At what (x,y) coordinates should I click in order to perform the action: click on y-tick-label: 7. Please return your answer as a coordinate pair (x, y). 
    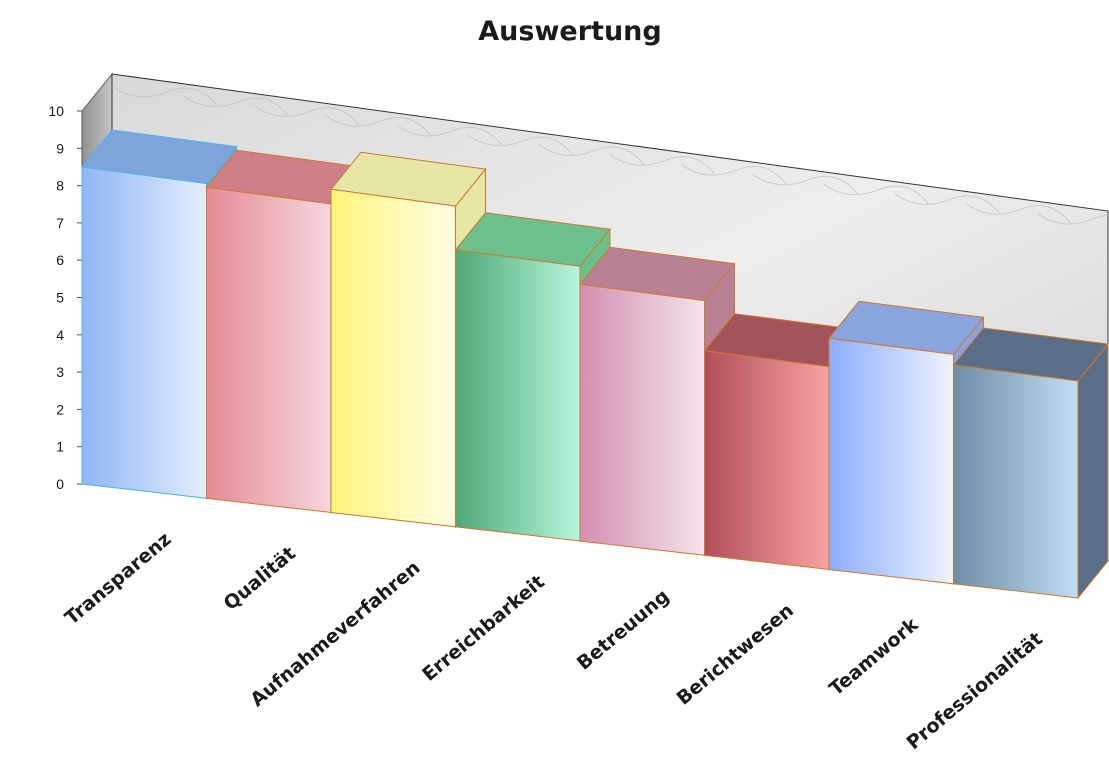
    Looking at the image, I should click on (60, 223).